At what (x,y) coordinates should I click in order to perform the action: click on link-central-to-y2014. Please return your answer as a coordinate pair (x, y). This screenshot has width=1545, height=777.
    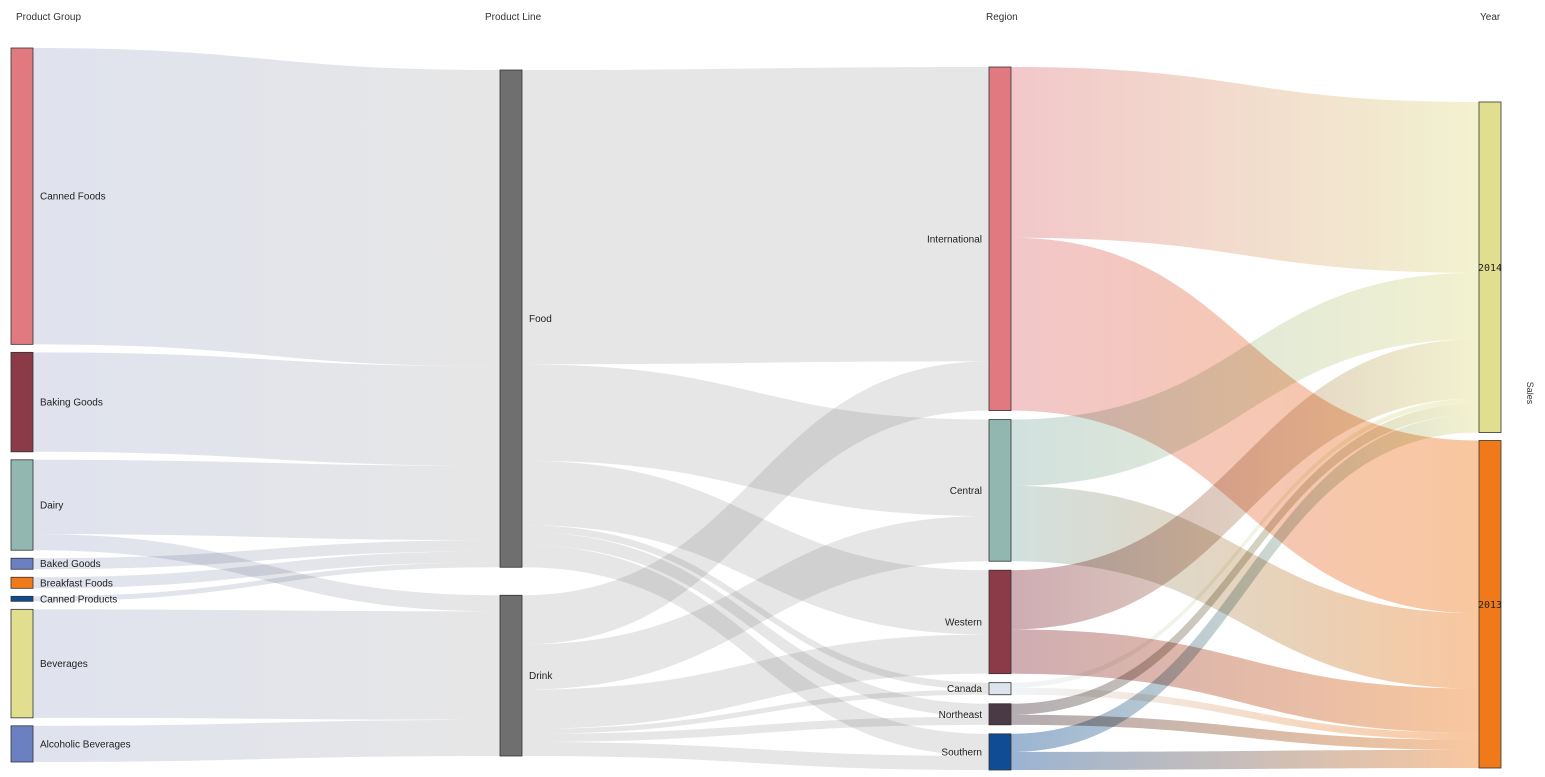
    Looking at the image, I should click on (1245, 379).